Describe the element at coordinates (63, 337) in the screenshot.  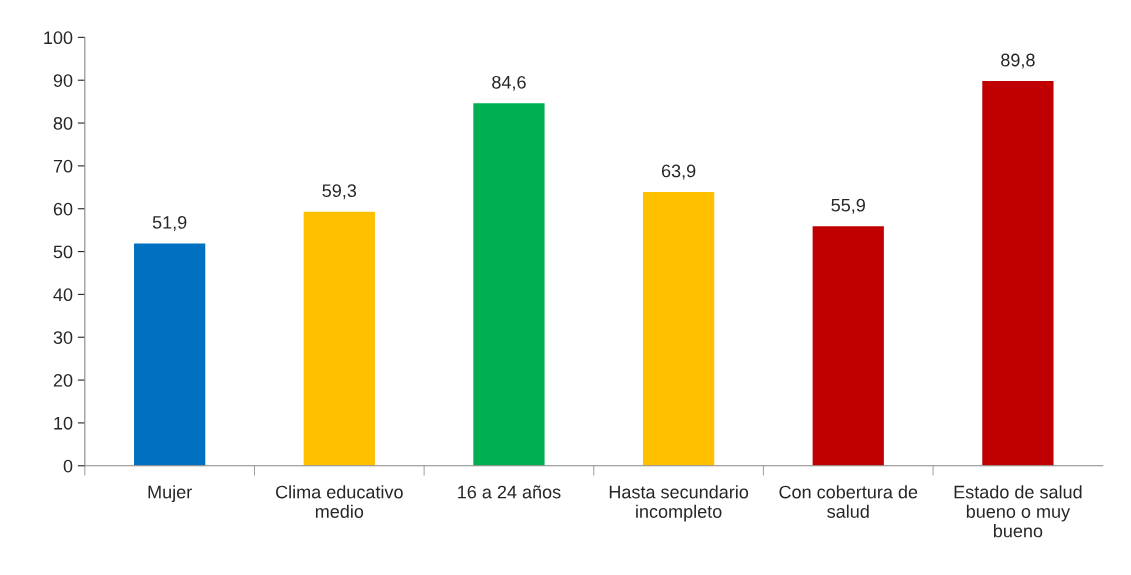
I see `y-tick-label: 30` at that location.